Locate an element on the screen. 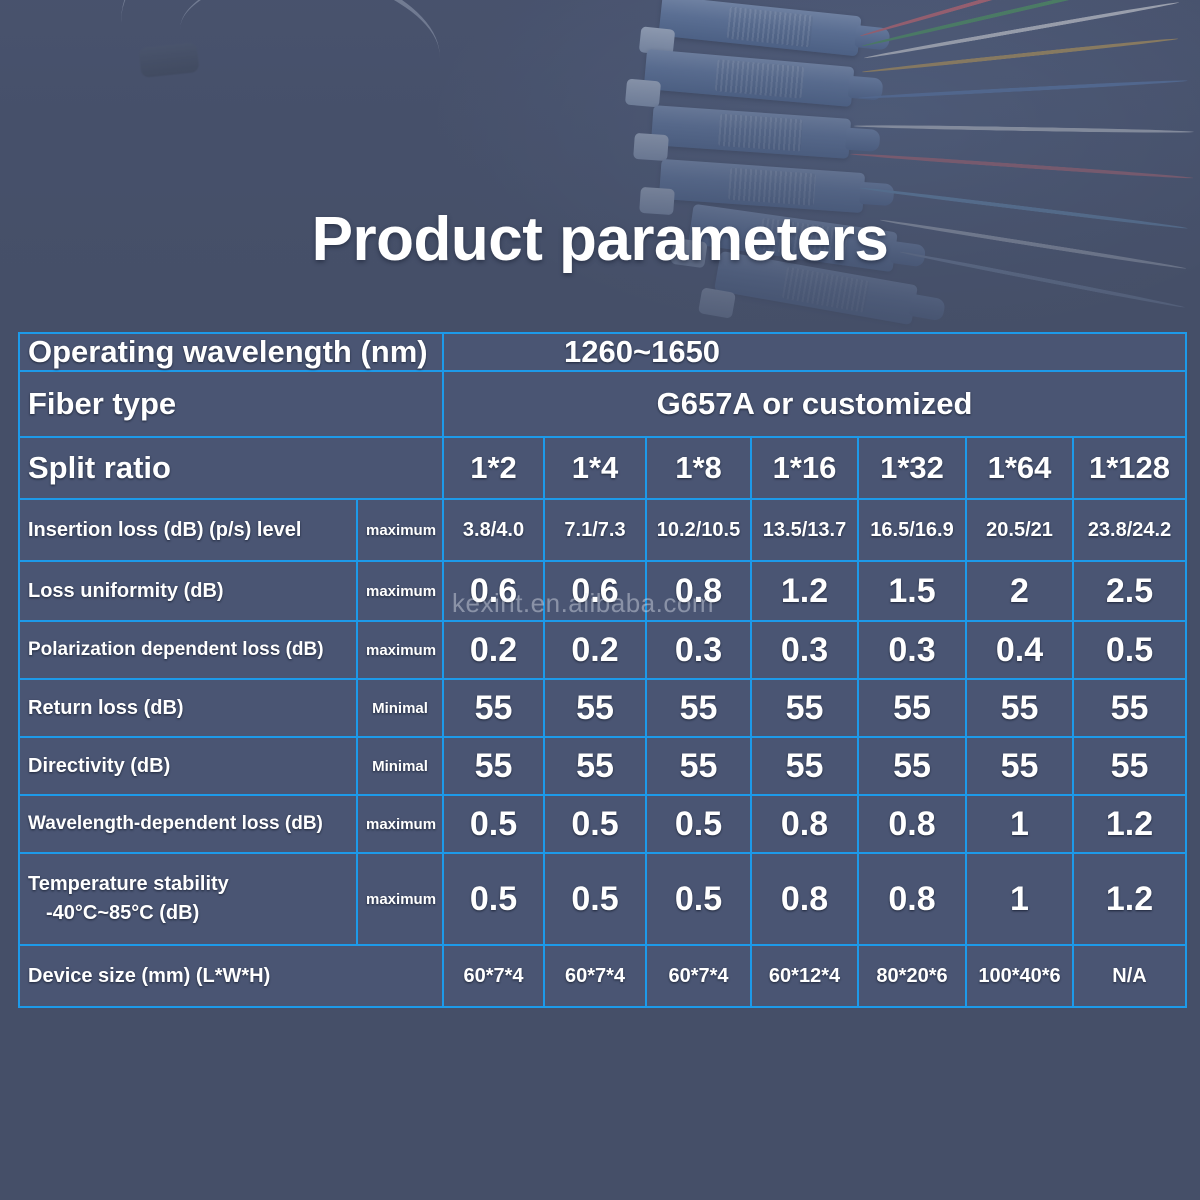  cell-device-size-1x2: 60*7*4 is located at coordinates (494, 976).